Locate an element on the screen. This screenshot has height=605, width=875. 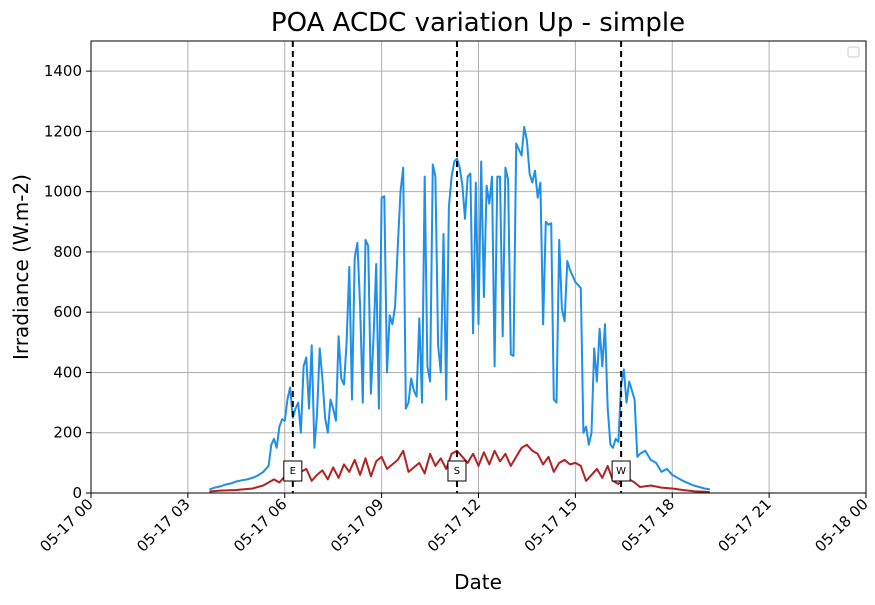
y-axis-label: Irradiance (W.m-2) is located at coordinates (21, 267).